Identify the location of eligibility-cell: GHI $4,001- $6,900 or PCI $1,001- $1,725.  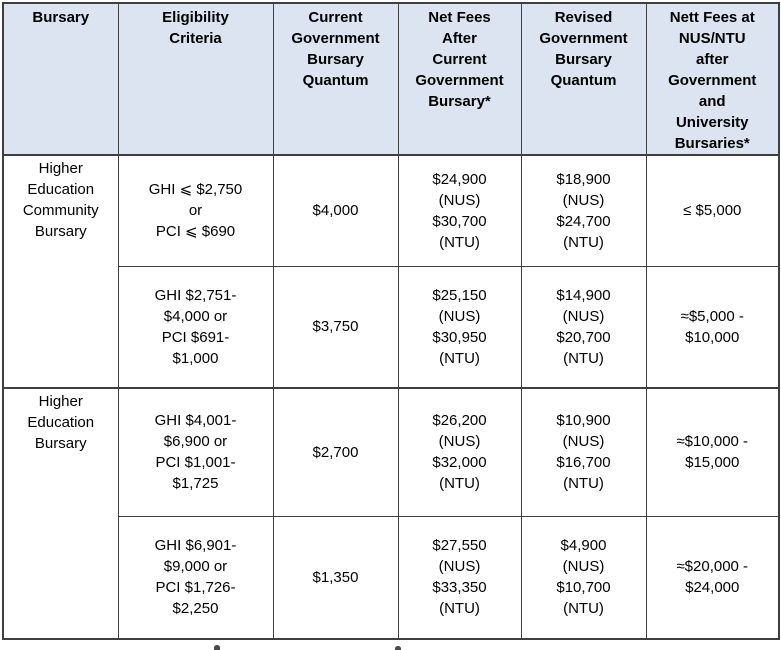
(195, 452).